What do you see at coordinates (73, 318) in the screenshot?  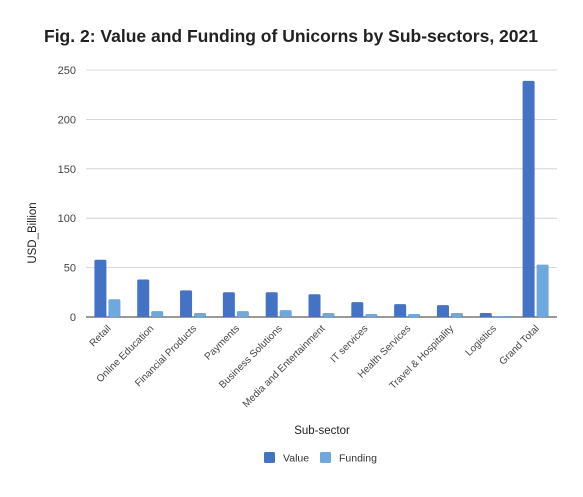 I see `y-tick-label: 0` at bounding box center [73, 318].